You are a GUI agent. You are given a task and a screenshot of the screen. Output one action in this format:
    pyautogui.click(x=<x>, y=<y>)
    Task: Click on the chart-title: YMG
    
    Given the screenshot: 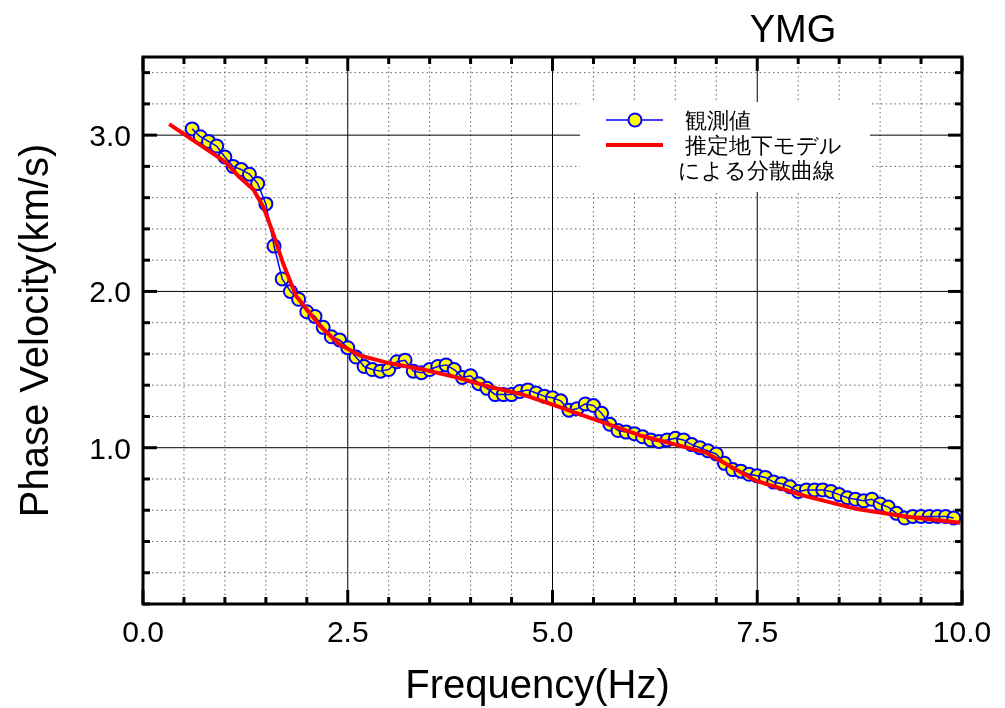 What is the action you would take?
    pyautogui.click(x=793, y=29)
    